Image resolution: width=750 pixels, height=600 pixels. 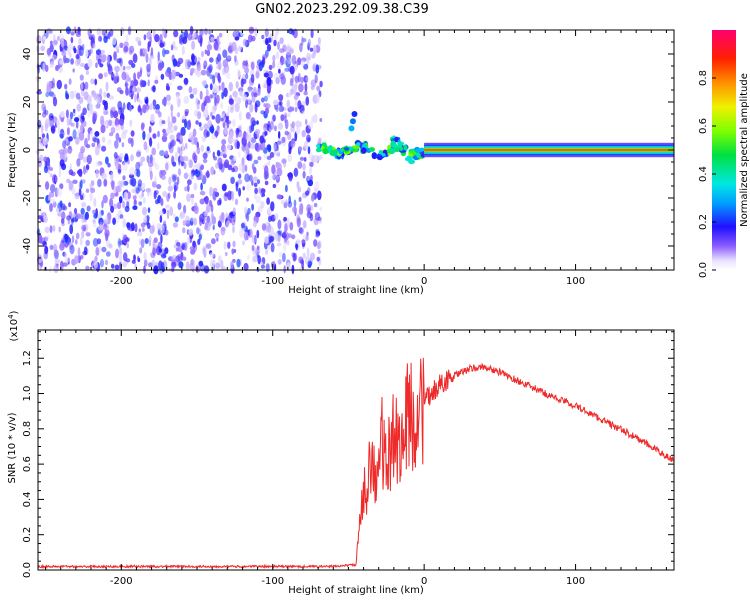 I want to click on tone-line, so click(x=549, y=150).